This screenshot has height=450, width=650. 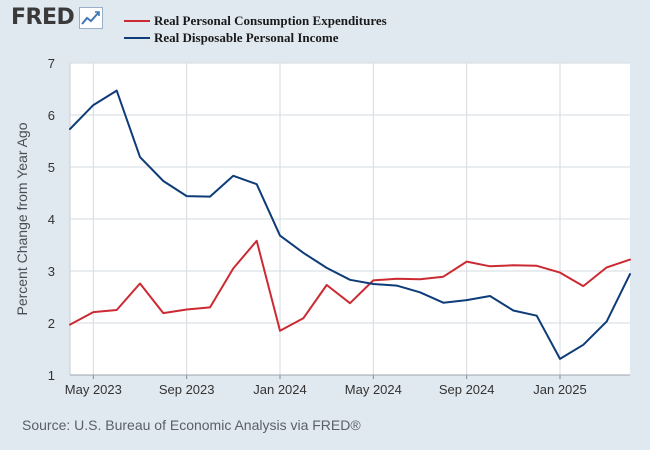 I want to click on legend-swatch-income, so click(x=137, y=37).